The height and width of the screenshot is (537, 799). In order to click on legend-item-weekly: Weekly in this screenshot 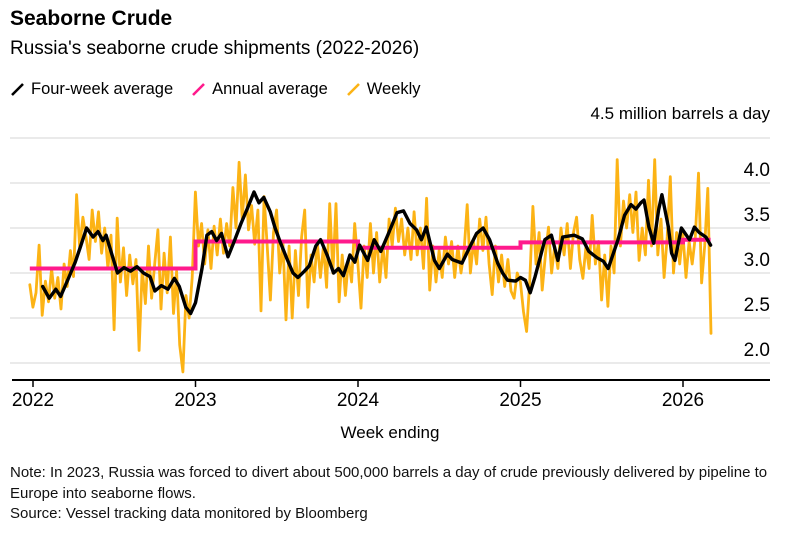, I will do `click(383, 89)`.